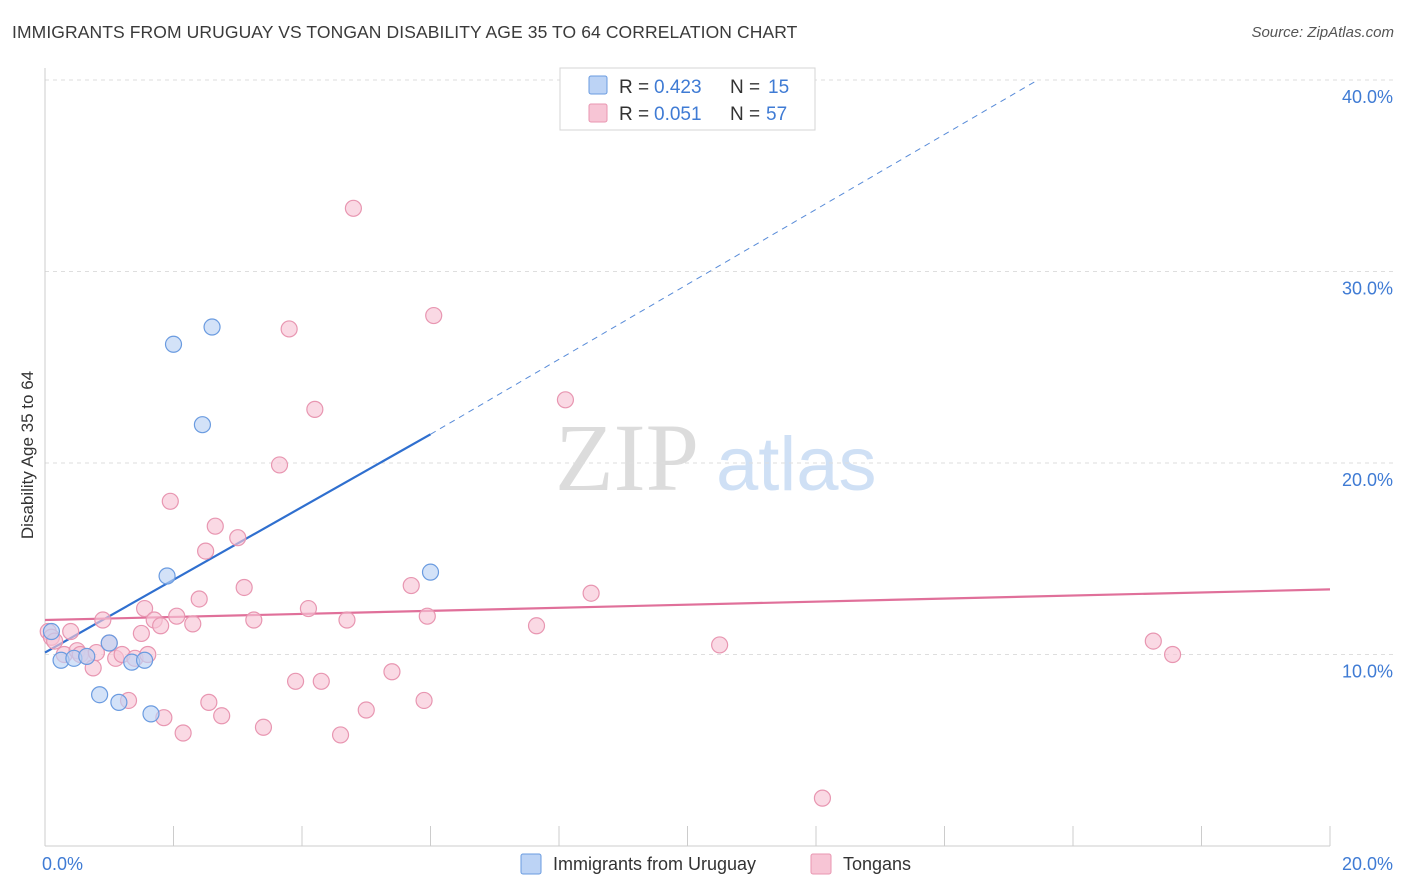 The width and height of the screenshot is (1406, 892). Describe the element at coordinates (598, 85) in the screenshot. I see `legend-swatch-uruguay` at that location.